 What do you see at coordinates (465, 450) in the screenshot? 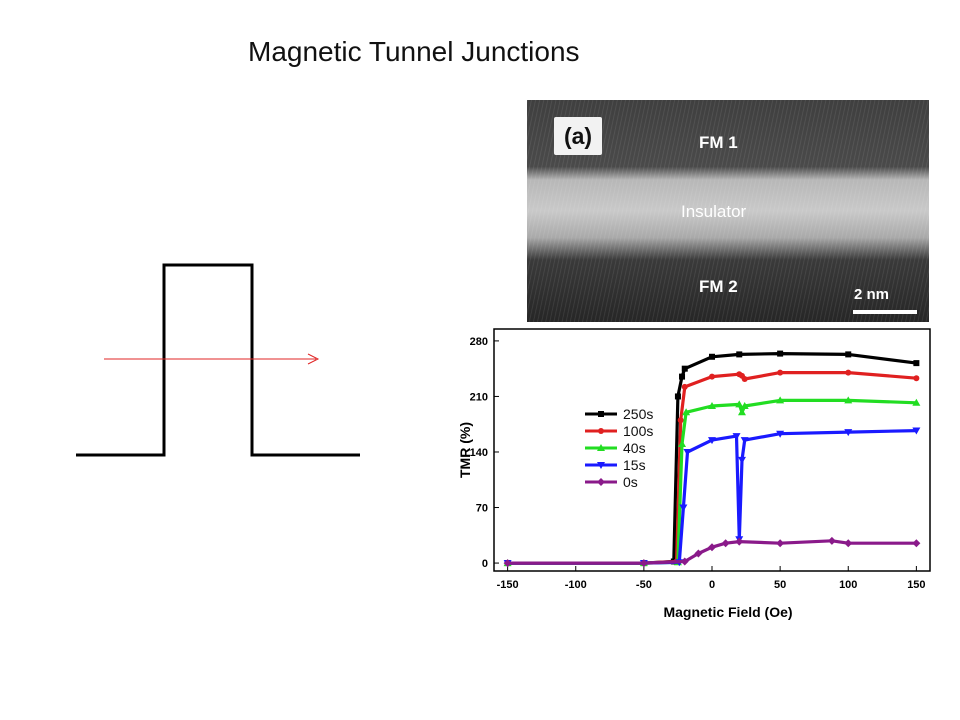
I see `y-axis-label: TMR (%)` at bounding box center [465, 450].